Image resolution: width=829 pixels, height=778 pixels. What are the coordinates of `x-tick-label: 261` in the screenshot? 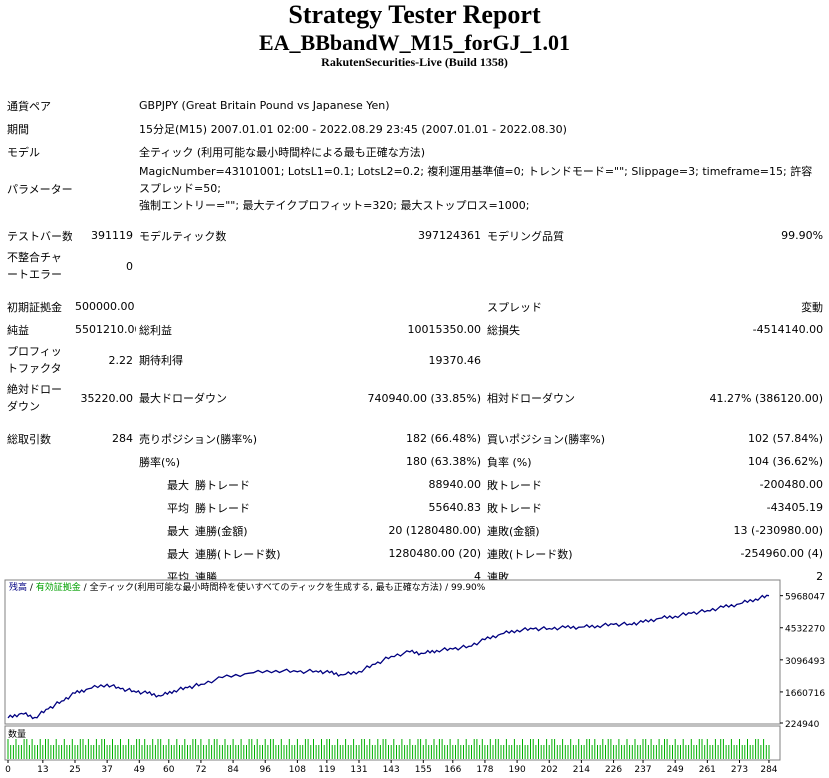 It's located at (707, 770).